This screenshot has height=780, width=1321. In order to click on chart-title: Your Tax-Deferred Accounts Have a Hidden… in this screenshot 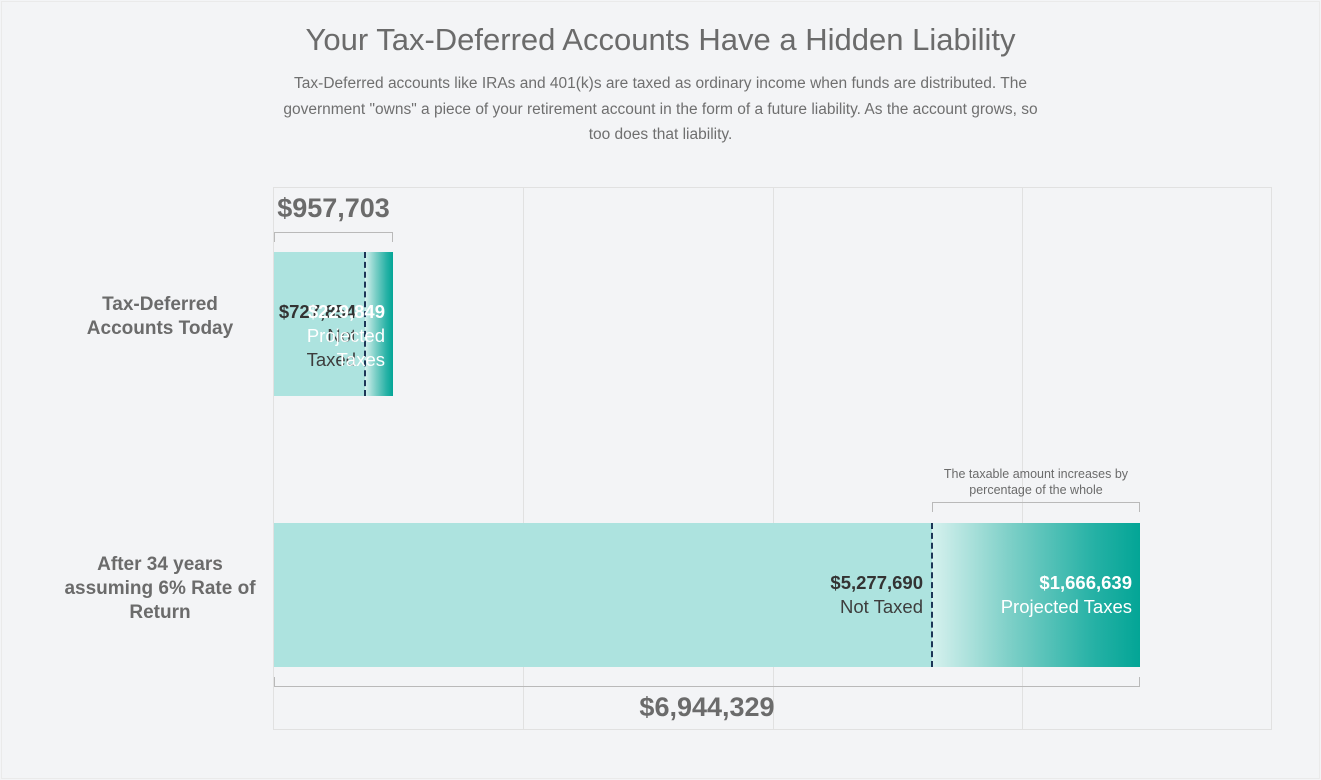, I will do `click(660, 39)`.